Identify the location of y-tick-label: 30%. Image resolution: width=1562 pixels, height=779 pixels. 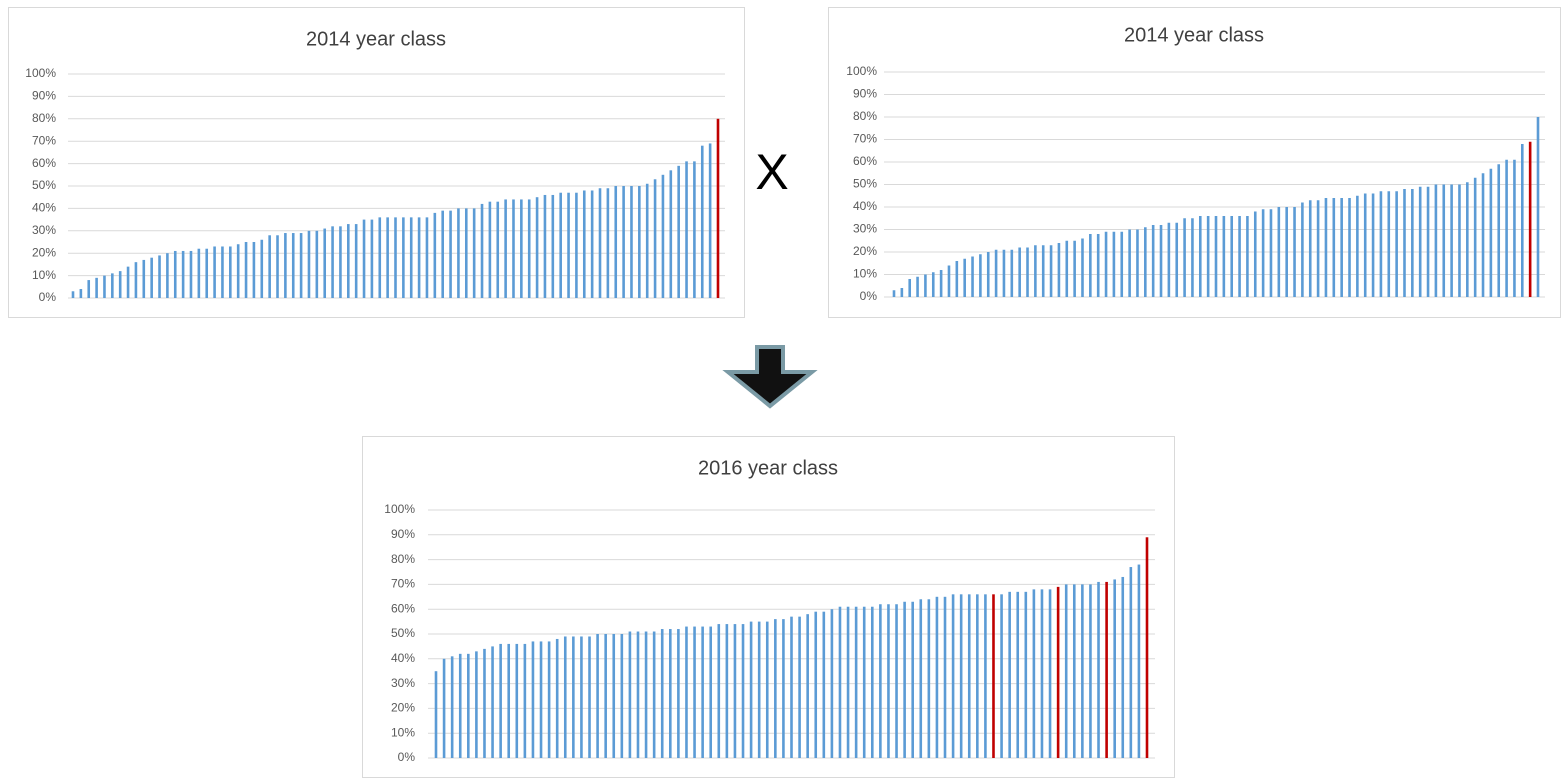
(44, 230).